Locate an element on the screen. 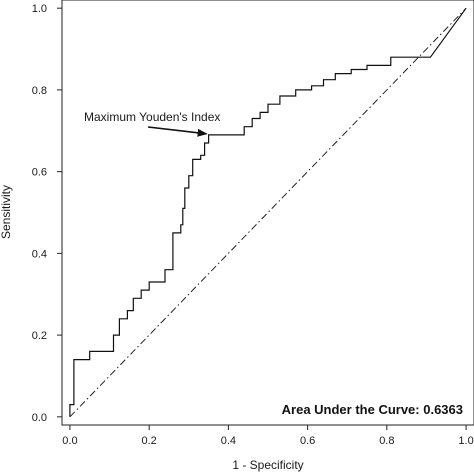 The image size is (474, 474). annotation-label: Maximum Youden's Index is located at coordinates (152, 117).